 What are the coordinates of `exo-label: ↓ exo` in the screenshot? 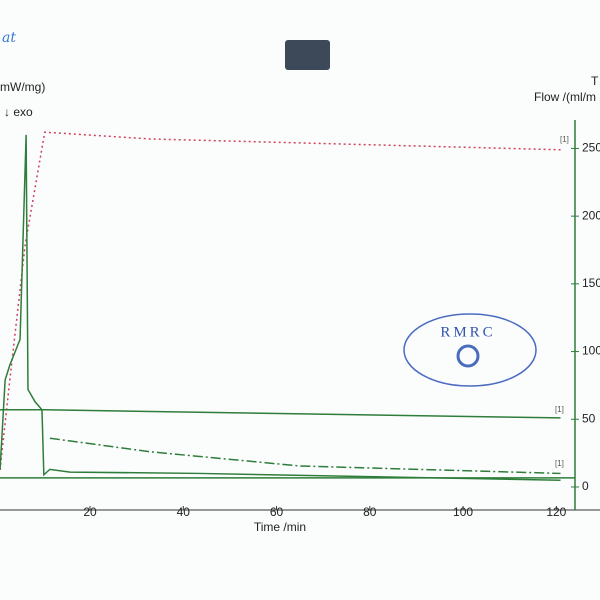 It's located at (18, 112).